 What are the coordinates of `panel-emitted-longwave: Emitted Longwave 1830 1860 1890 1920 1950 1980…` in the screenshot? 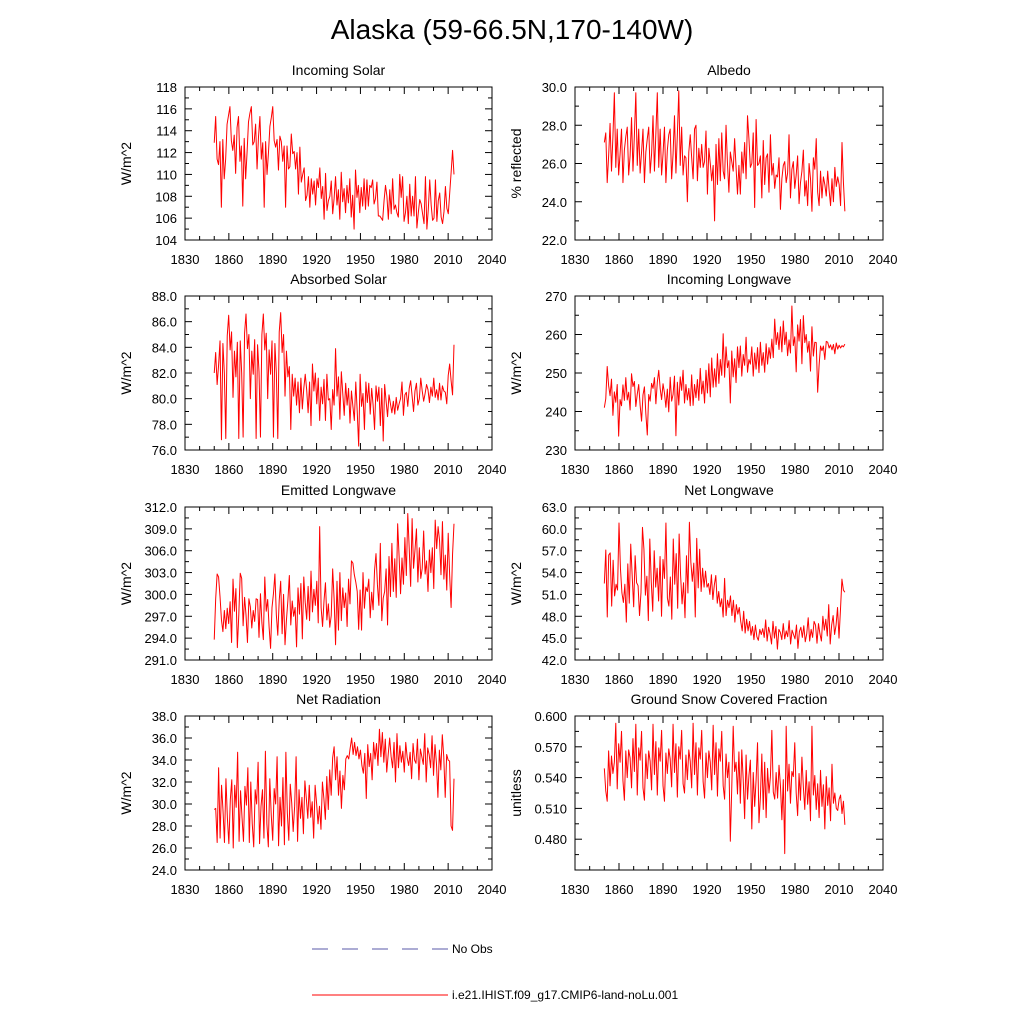 It's located at (312, 584).